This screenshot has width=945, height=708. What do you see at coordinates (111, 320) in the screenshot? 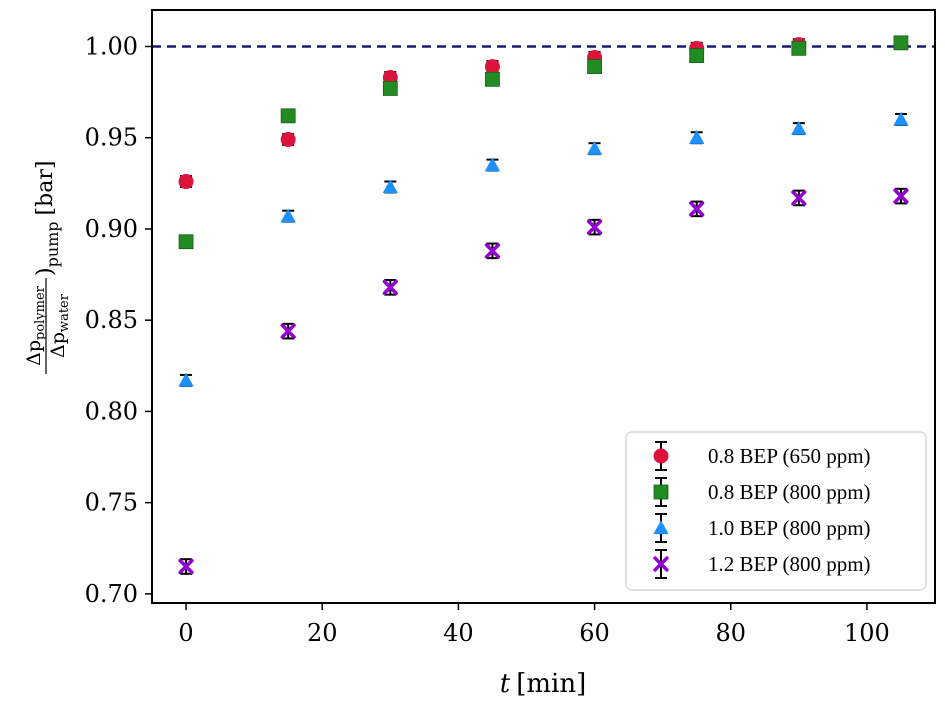
I see `y-tick-label: 0.85` at bounding box center [111, 320].